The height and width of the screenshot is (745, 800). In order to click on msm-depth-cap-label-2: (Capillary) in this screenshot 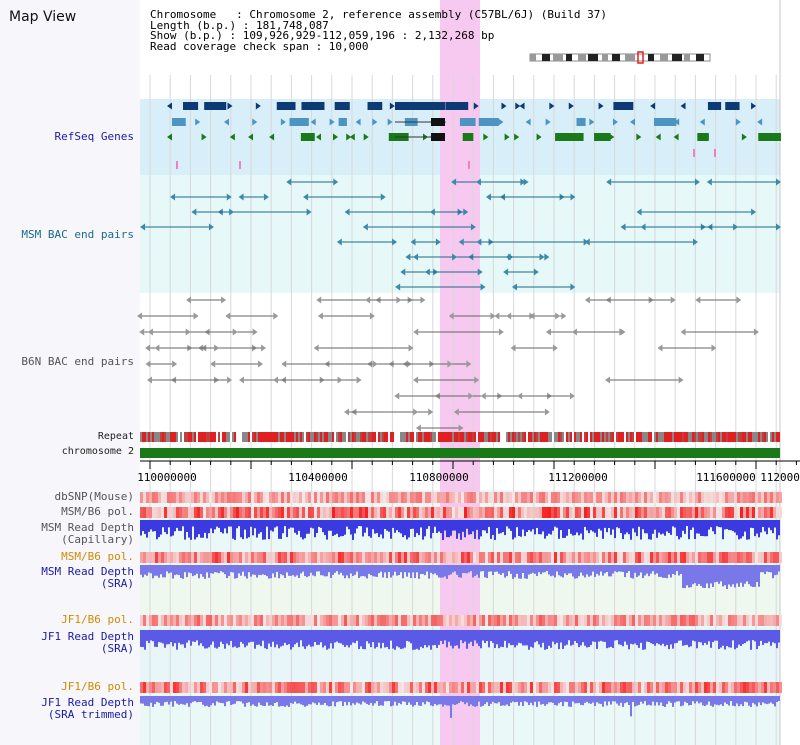, I will do `click(97, 539)`.